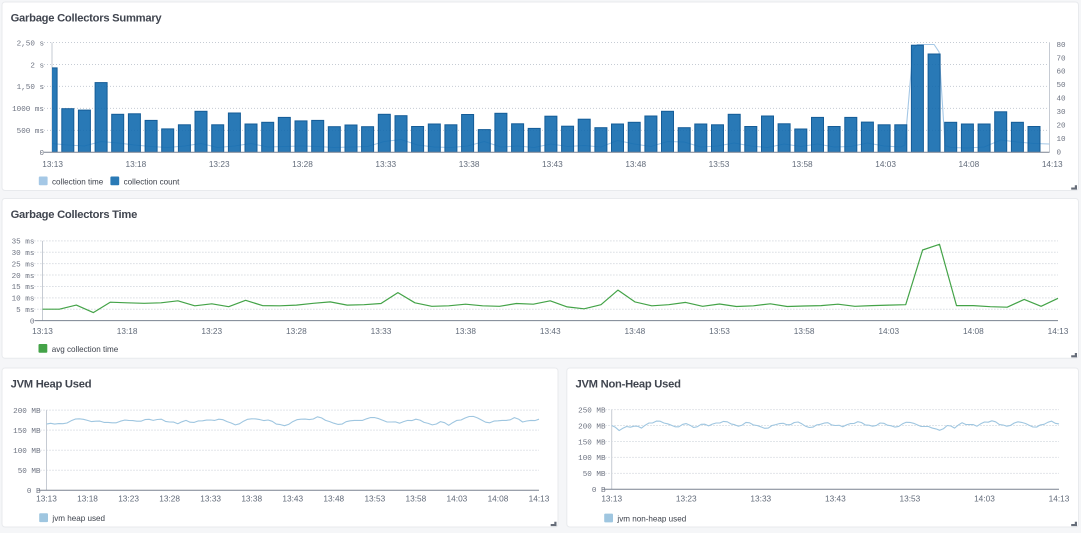 This screenshot has width=1081, height=533. What do you see at coordinates (1062, 46) in the screenshot?
I see `svg-text: 80` at bounding box center [1062, 46].